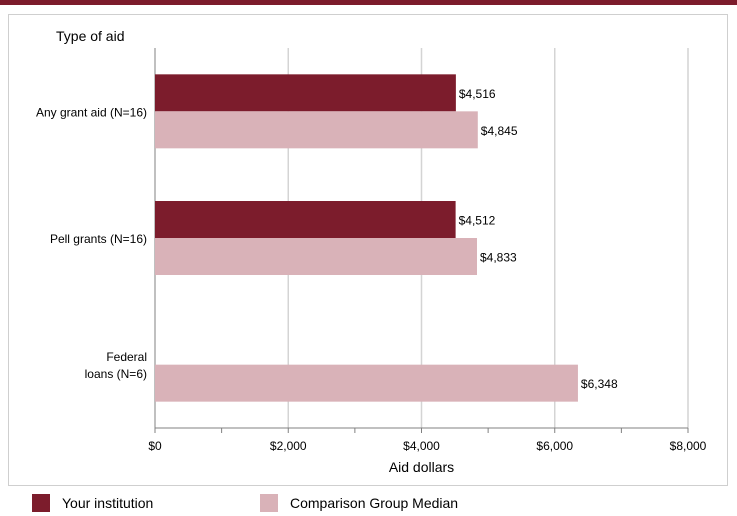  What do you see at coordinates (98, 239) in the screenshot?
I see `category-label: Pell grants (N=16)` at bounding box center [98, 239].